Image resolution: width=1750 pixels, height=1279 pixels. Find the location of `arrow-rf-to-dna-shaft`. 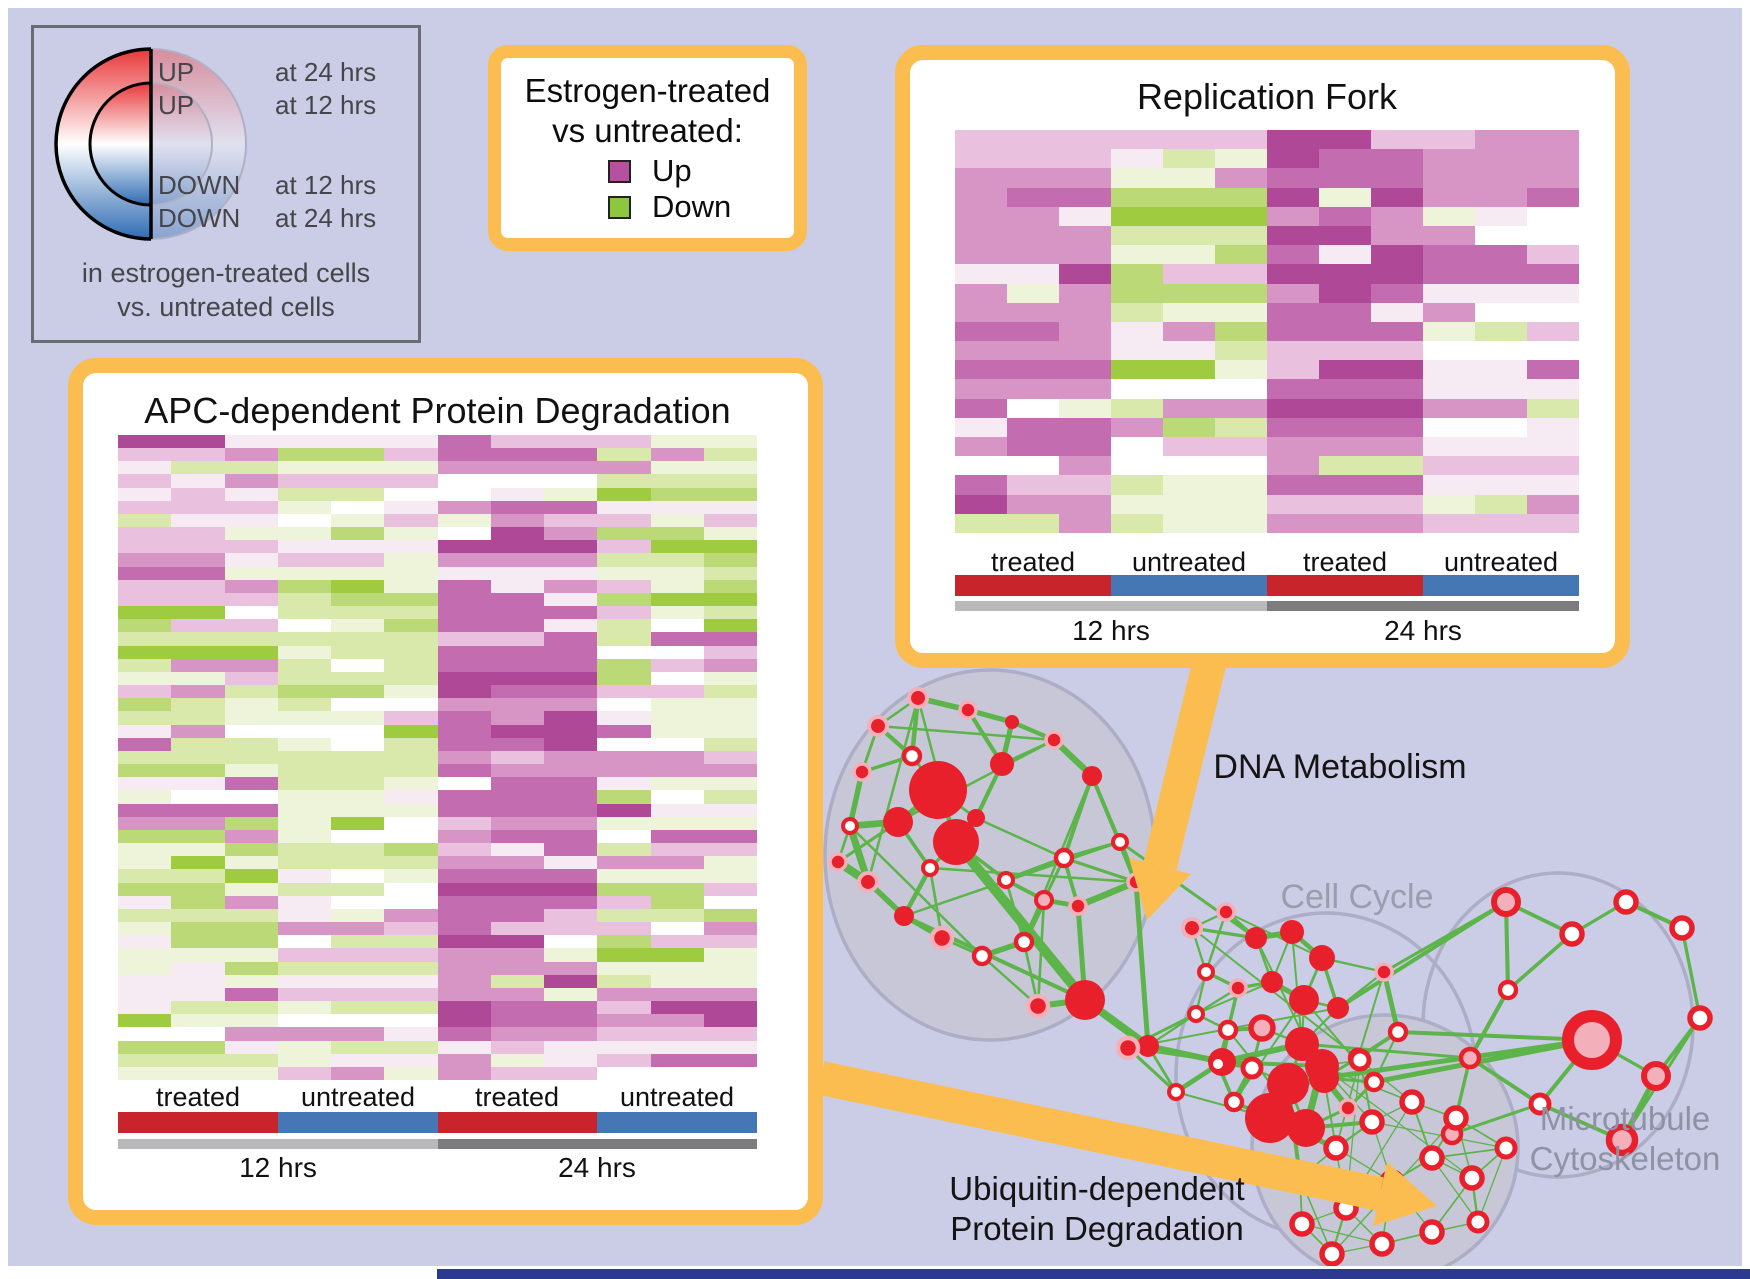

arrow-rf-to-dna-shaft is located at coordinates (1186, 759).